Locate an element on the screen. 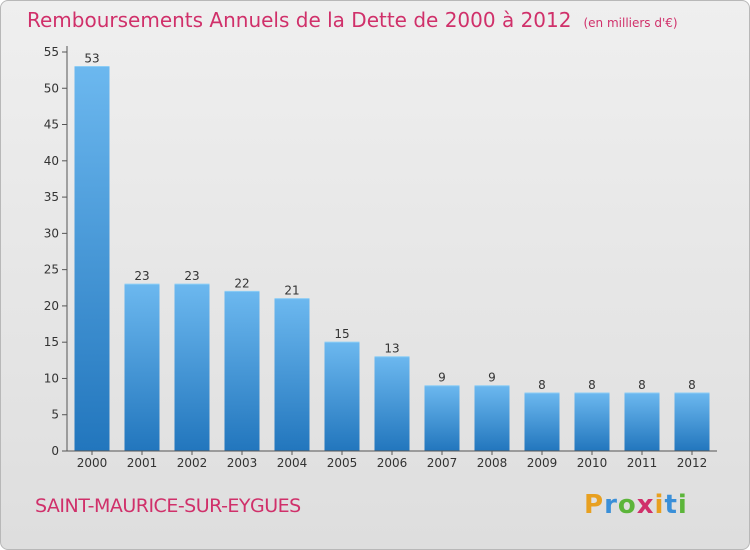 The height and width of the screenshot is (550, 750). y-tick-label: 25 is located at coordinates (51, 270).